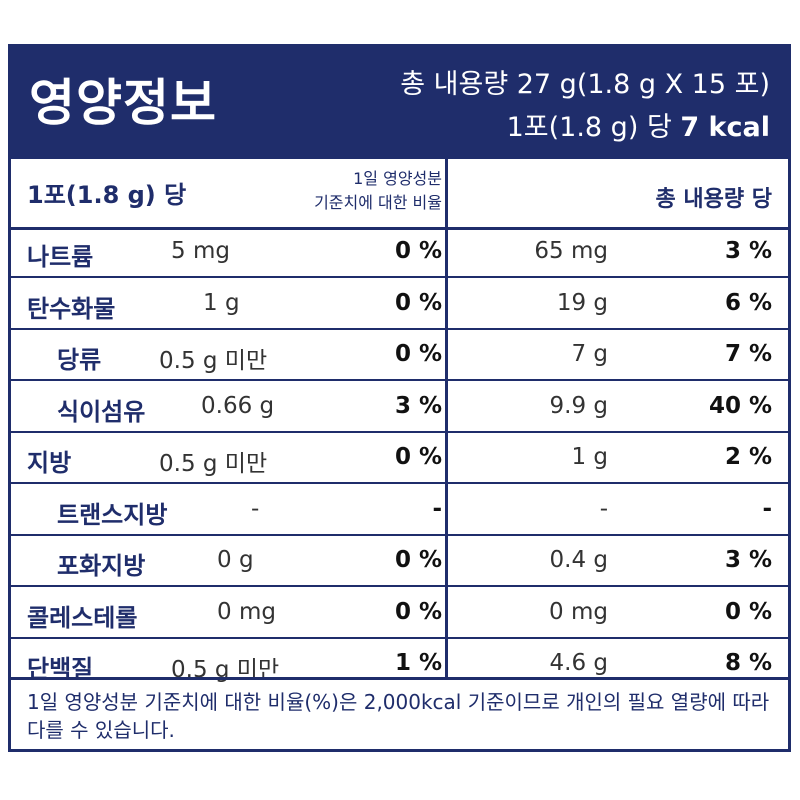 This screenshot has height=800, width=800. I want to click on nutrient-name: 식이섬유, so click(101, 412).